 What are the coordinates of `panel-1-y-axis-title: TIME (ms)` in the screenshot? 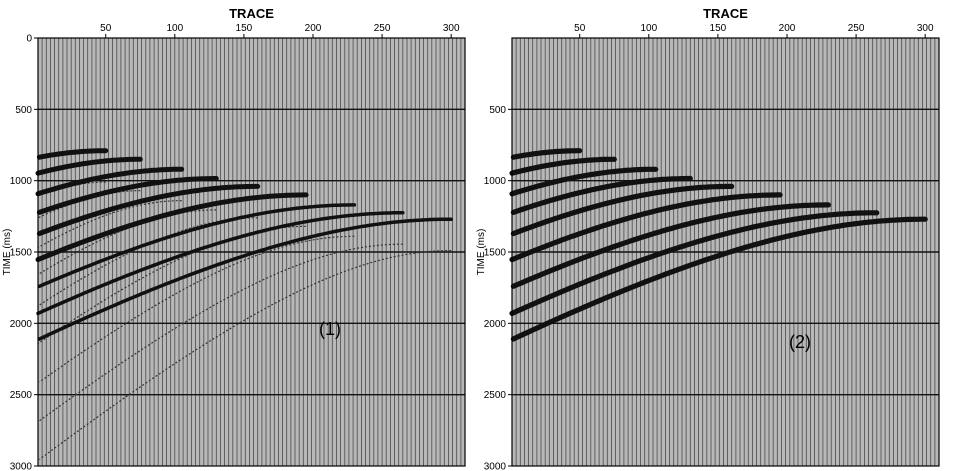 It's located at (7, 252).